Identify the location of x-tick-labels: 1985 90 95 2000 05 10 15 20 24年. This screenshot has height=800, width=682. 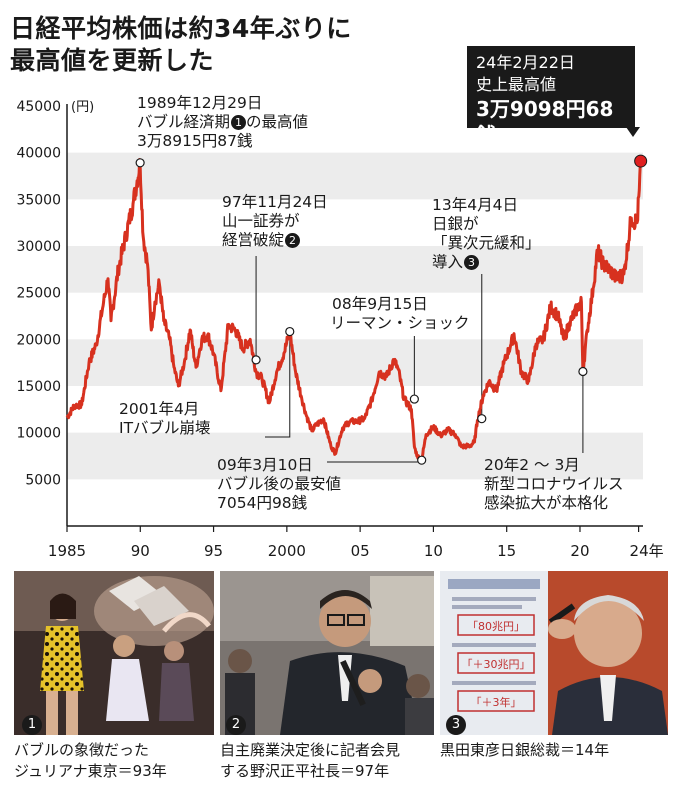
(356, 543).